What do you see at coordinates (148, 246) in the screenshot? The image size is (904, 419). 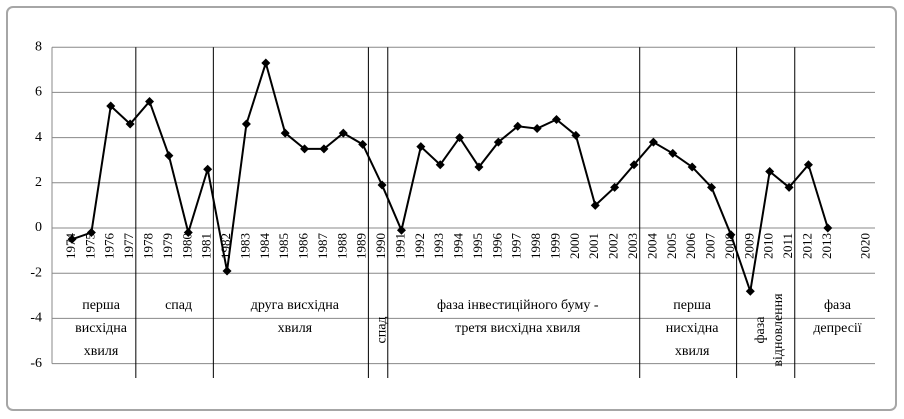 I see `x-tick-label: 1978` at bounding box center [148, 246].